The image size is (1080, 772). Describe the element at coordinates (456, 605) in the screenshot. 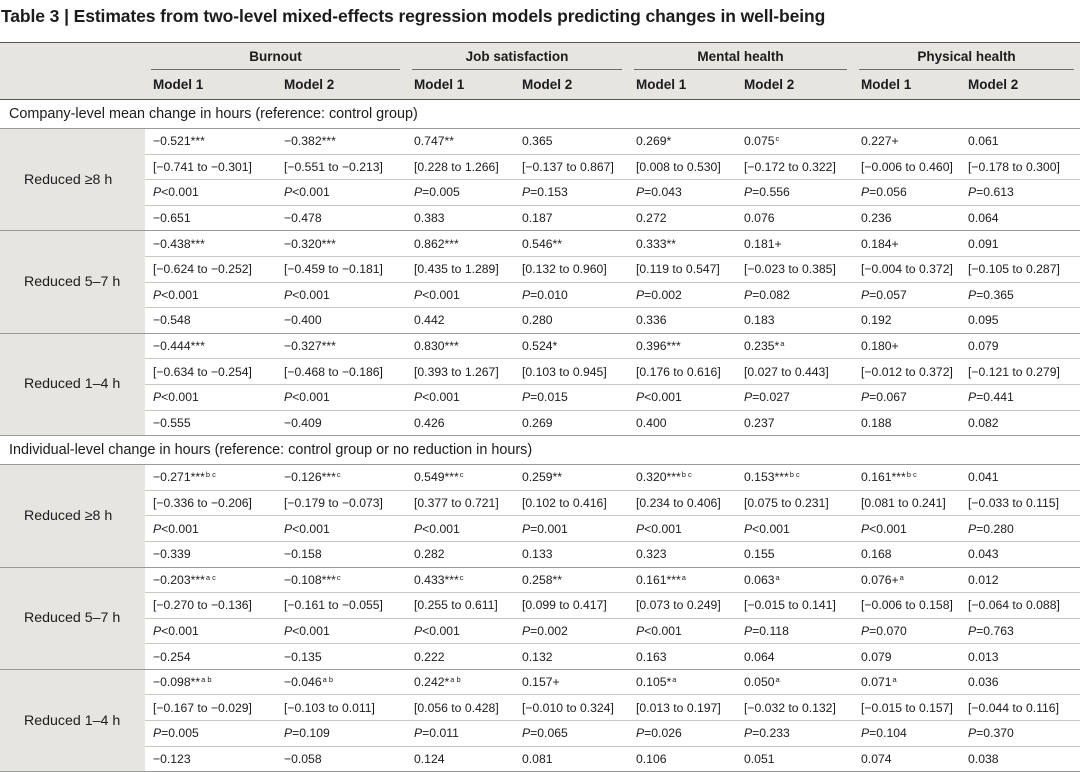

I see `cell-value: [0.255 to 0.611]` at that location.